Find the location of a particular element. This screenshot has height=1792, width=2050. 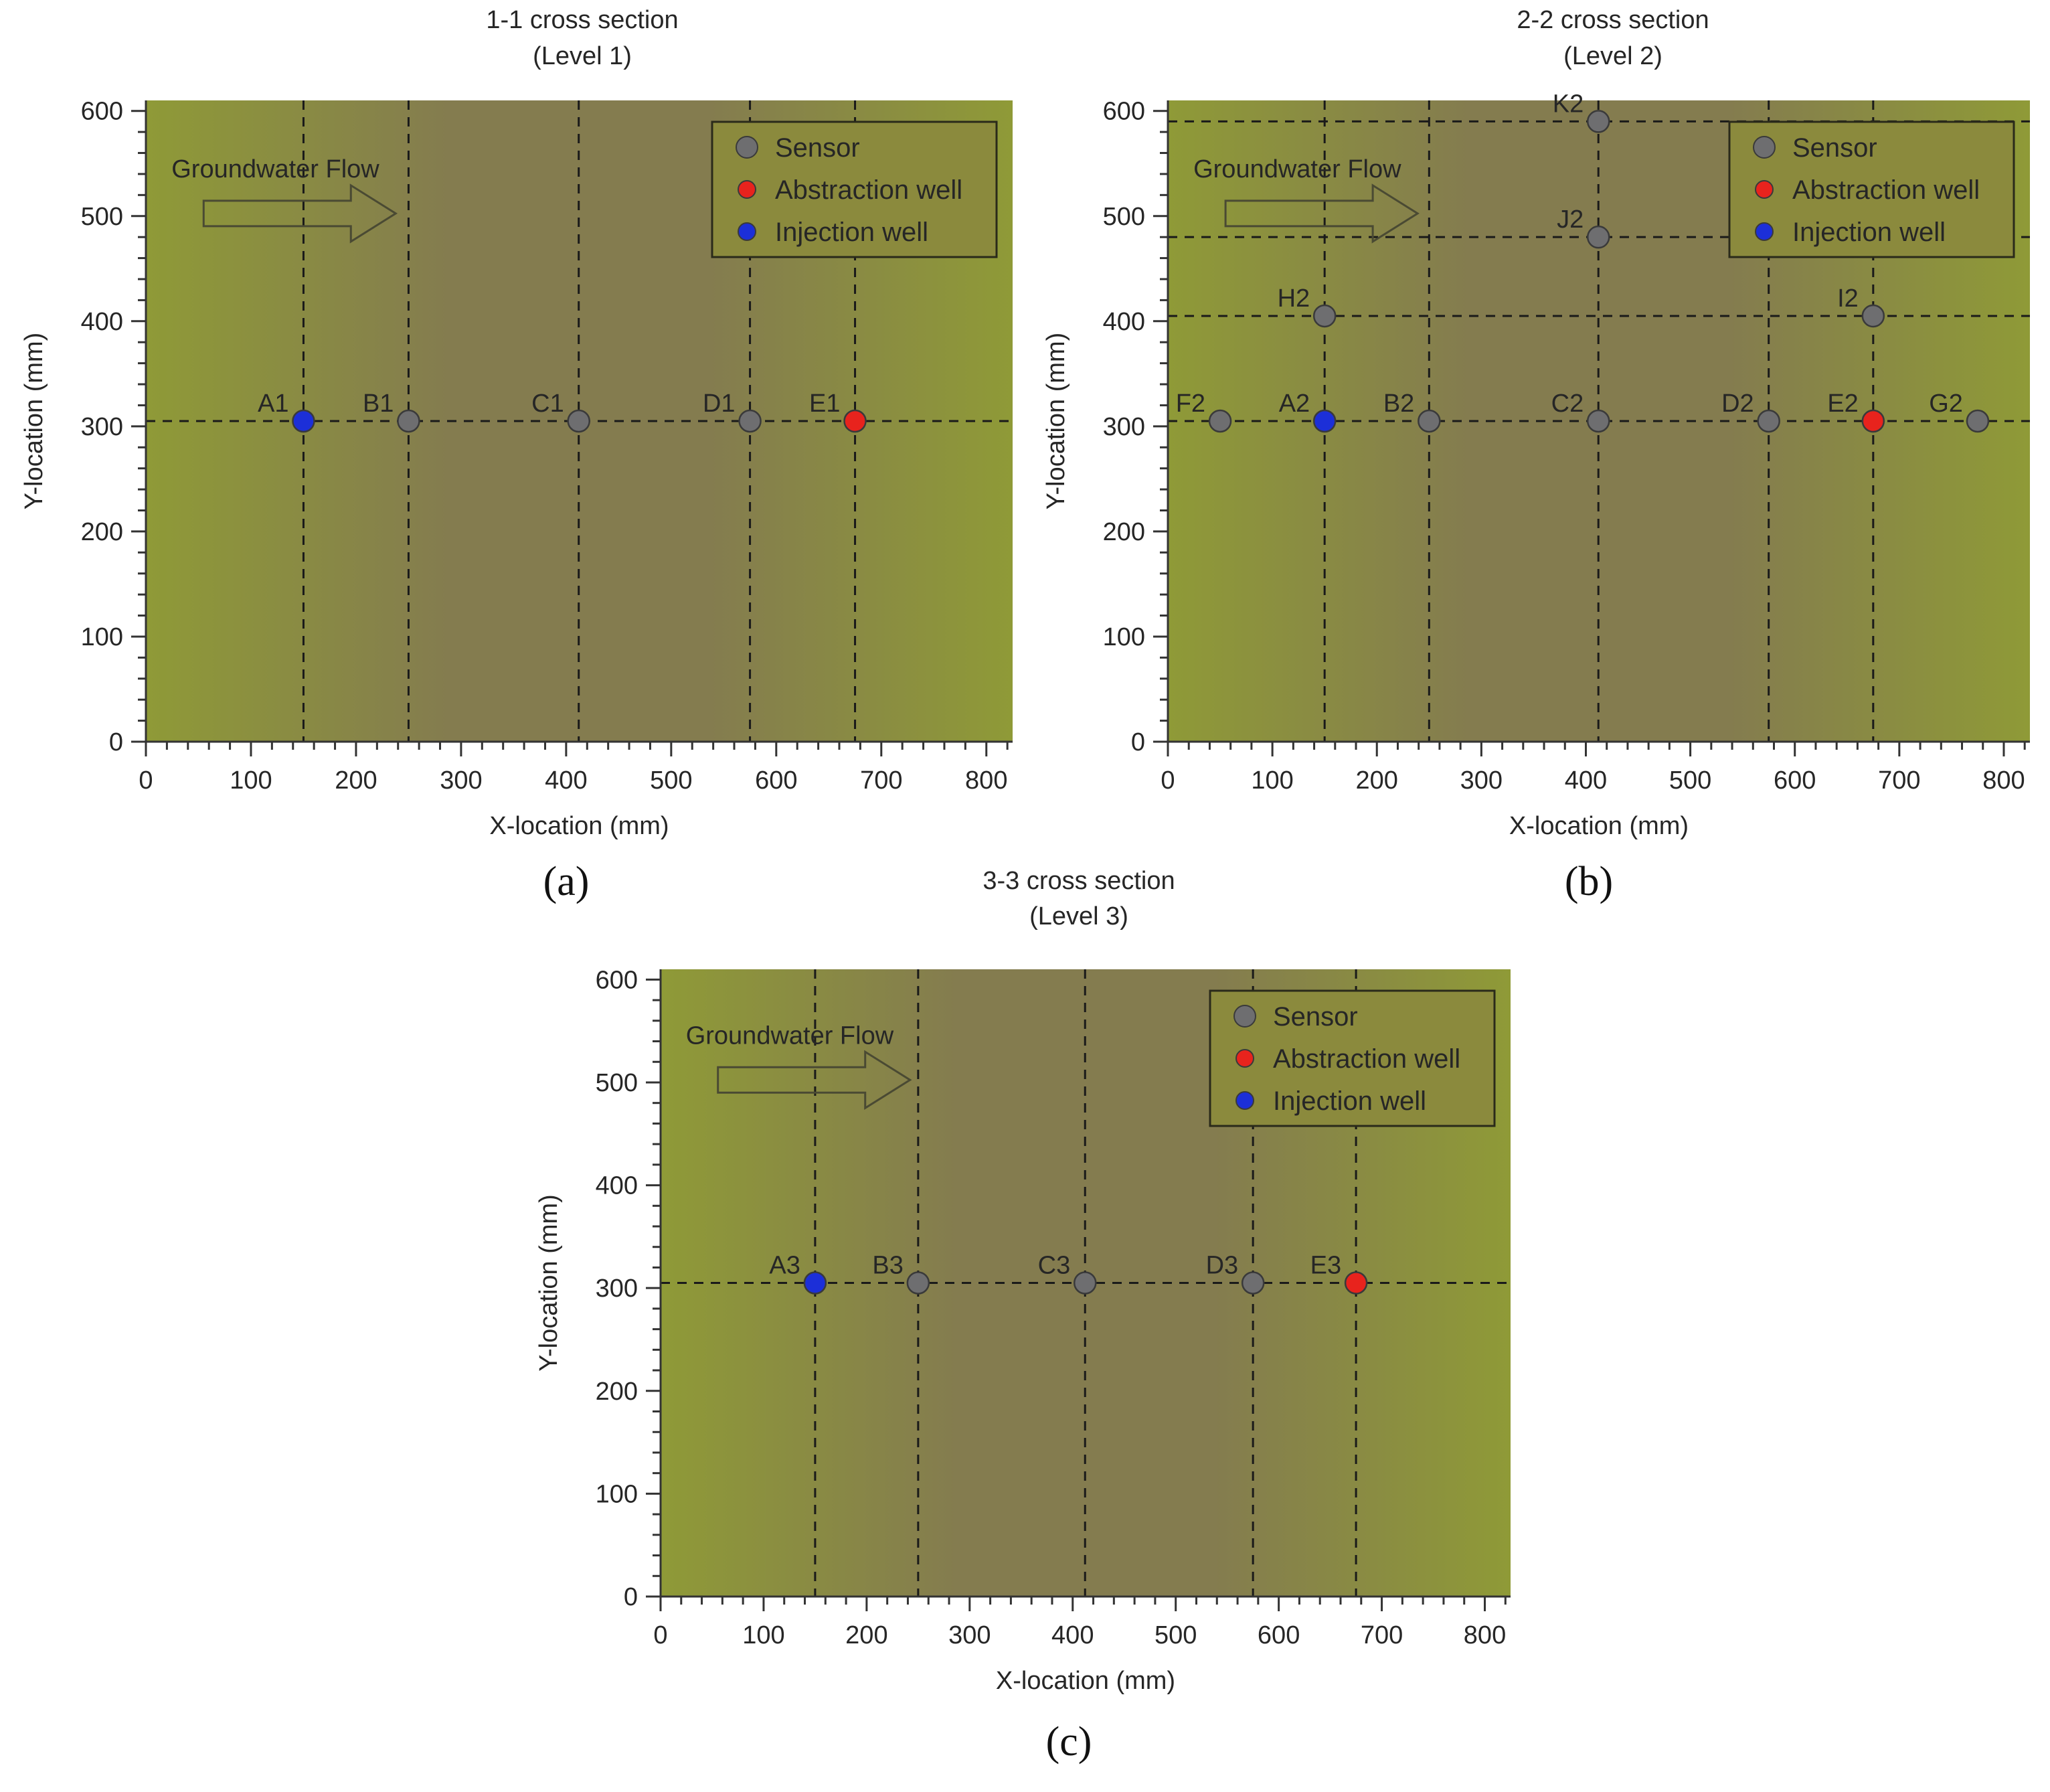

legend-box is located at coordinates (1871, 189).